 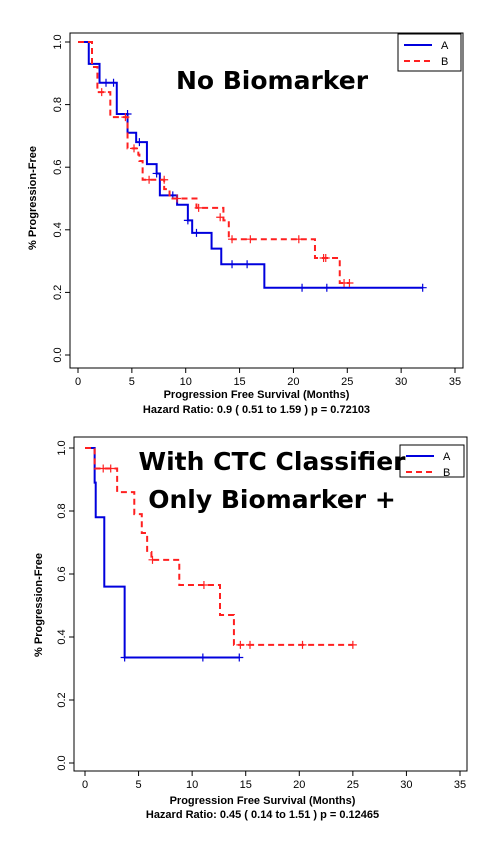 I want to click on chart-title-line: Only Biomarker +, so click(x=272, y=499).